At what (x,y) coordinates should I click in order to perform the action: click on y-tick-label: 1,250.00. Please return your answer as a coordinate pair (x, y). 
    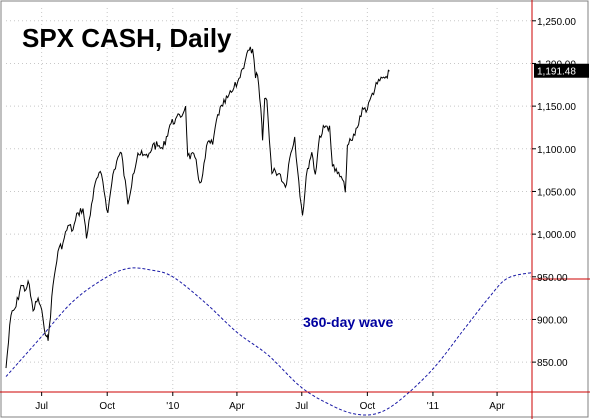
    Looking at the image, I should click on (556, 22).